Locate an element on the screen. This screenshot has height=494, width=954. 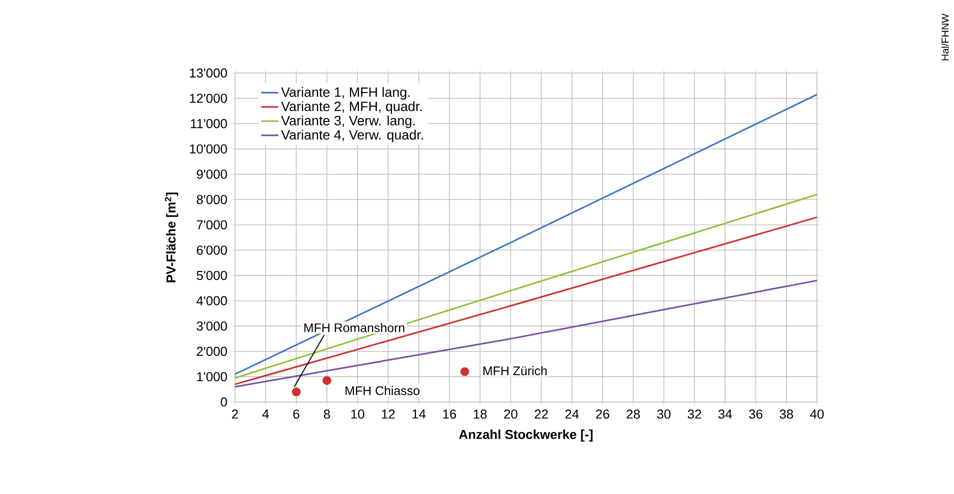
x-tick-label: 28 is located at coordinates (633, 414).